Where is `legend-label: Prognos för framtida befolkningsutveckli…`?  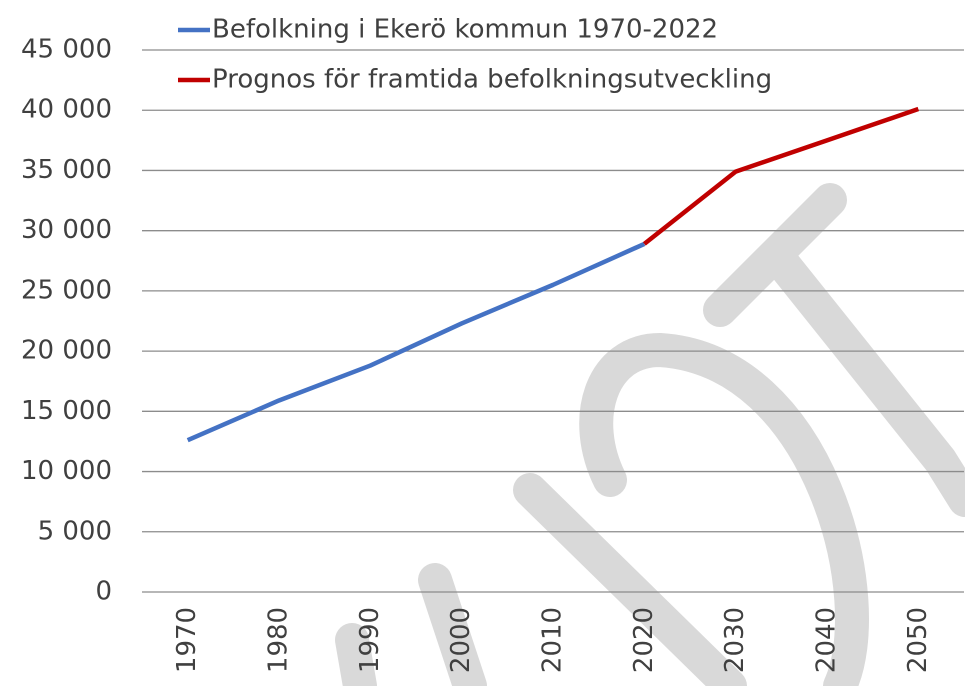 legend-label: Prognos för framtida befolkningsutveckli… is located at coordinates (492, 80).